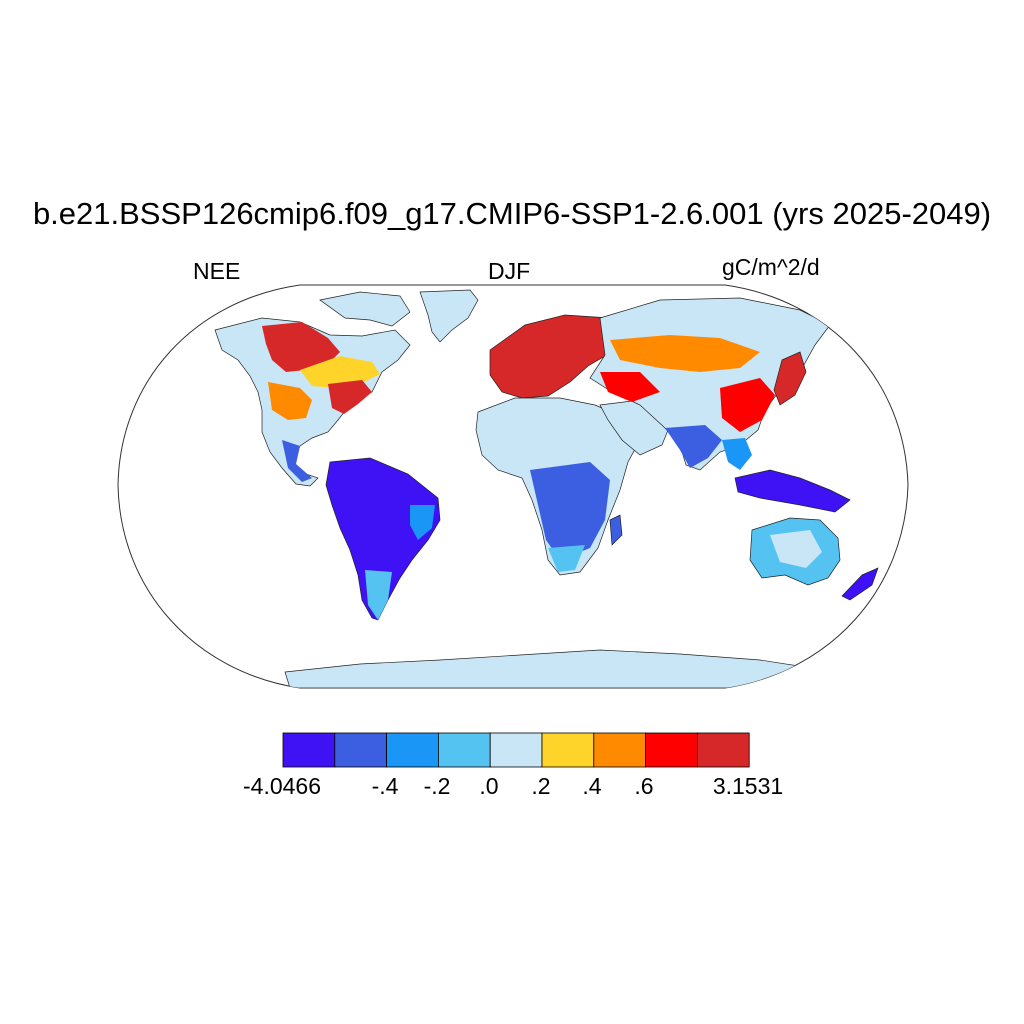 The image size is (1024, 1024). Describe the element at coordinates (297, 461) in the screenshot. I see `region-central-america` at that location.